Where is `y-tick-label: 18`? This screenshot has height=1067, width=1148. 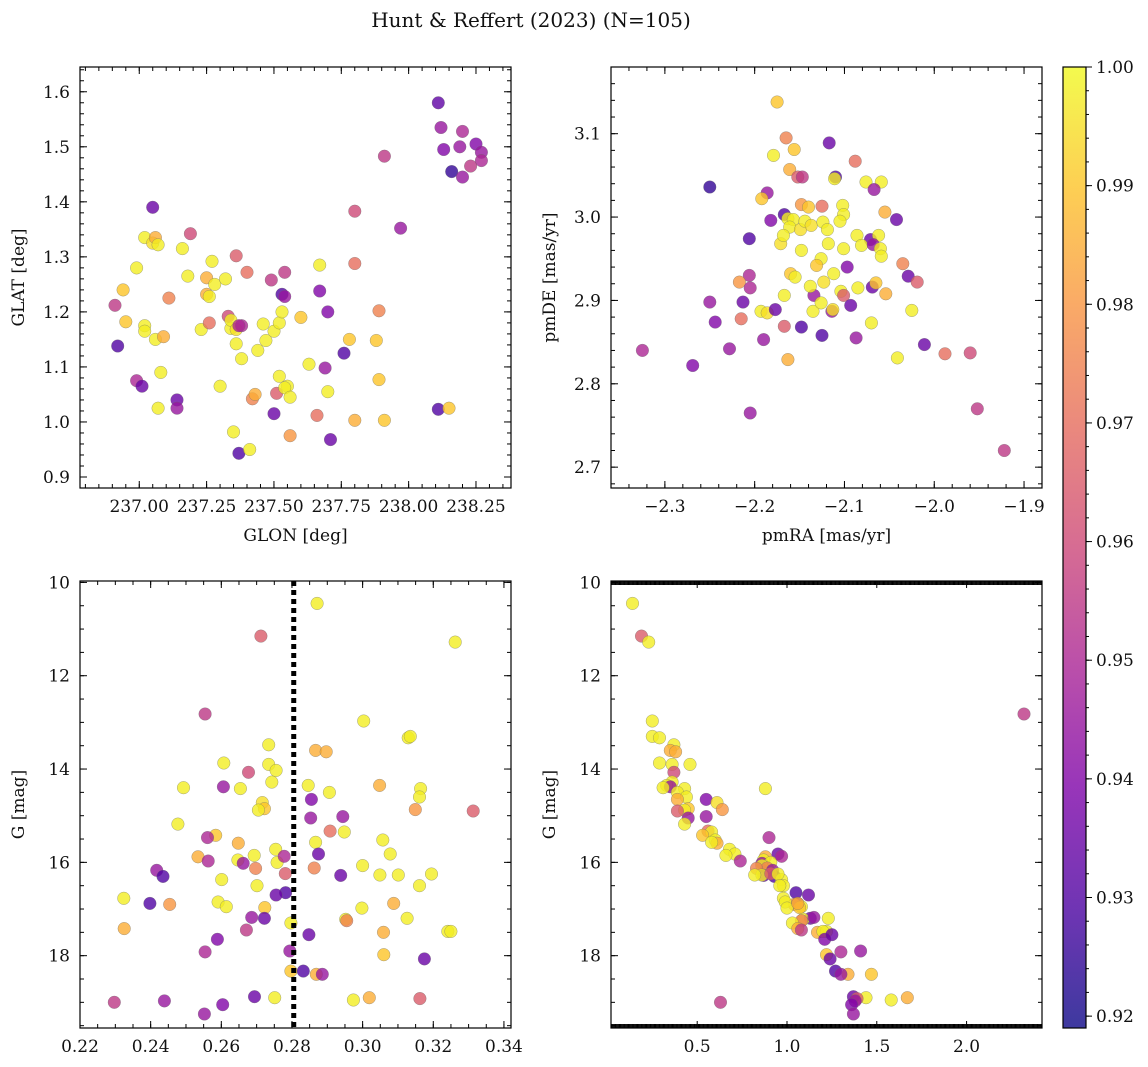 y-tick-label: 18 is located at coordinates (59, 957).